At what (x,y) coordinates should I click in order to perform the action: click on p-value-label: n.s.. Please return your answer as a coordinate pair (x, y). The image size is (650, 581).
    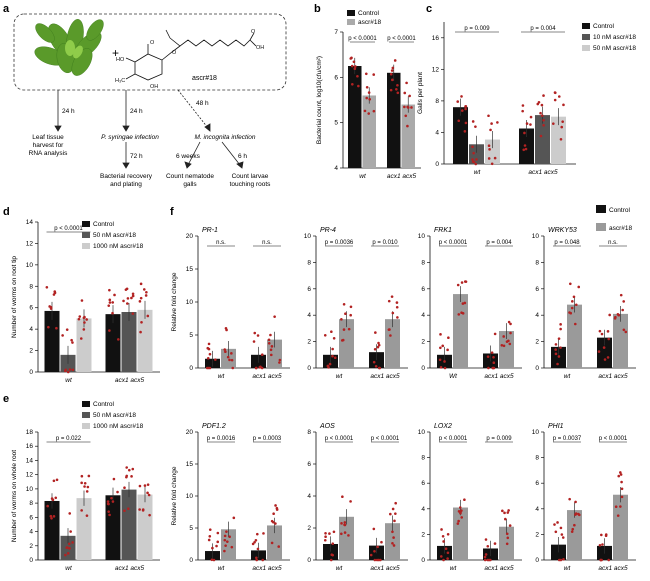
    Looking at the image, I should click on (613, 243).